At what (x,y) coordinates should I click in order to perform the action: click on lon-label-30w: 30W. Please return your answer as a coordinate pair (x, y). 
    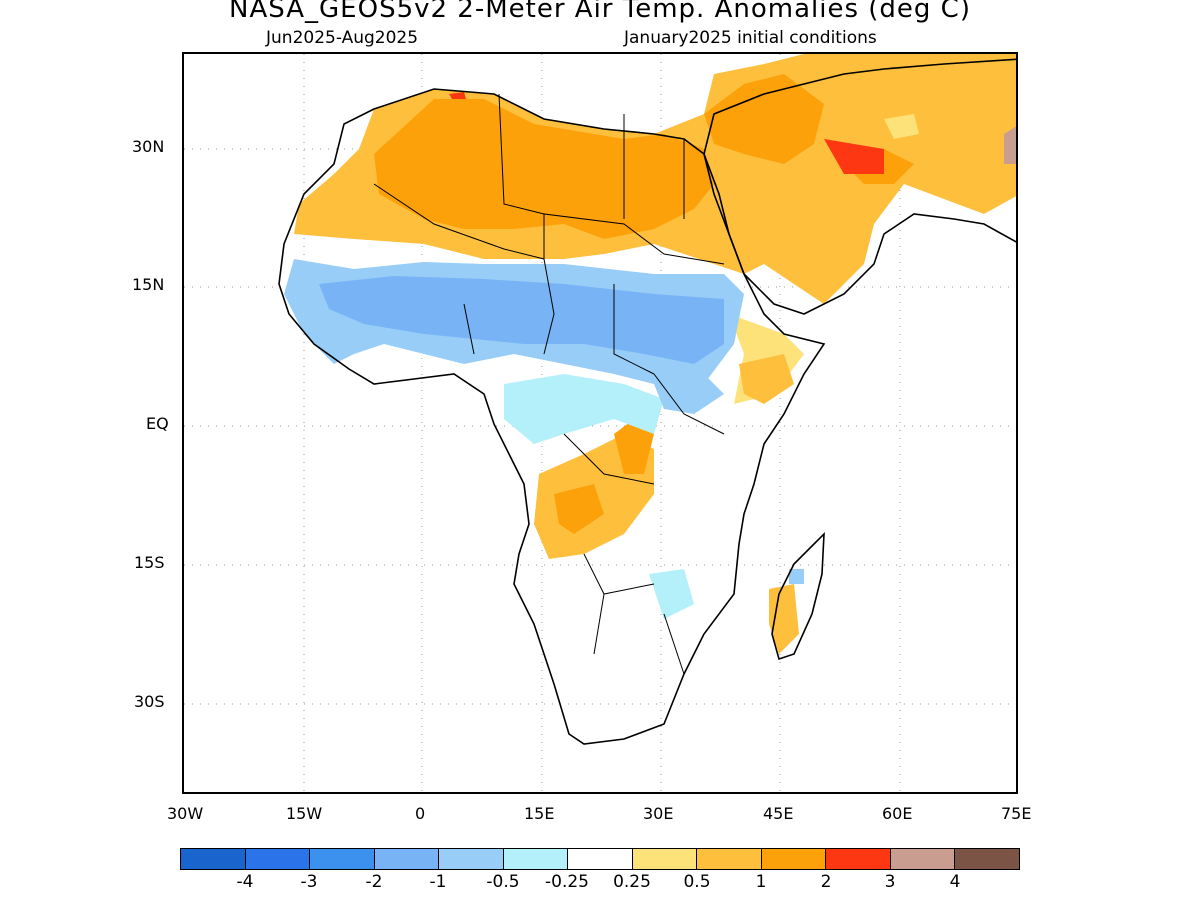
    Looking at the image, I should click on (185, 813).